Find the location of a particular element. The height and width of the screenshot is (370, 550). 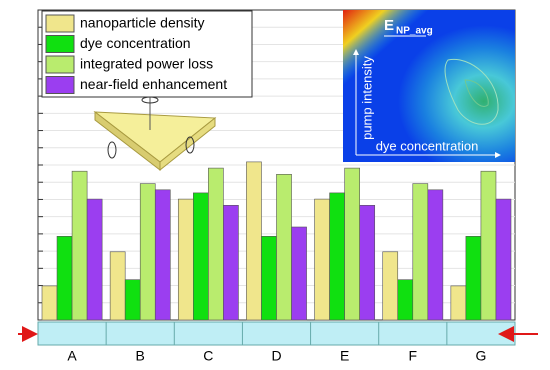

inset-title: E is located at coordinates (389, 25).